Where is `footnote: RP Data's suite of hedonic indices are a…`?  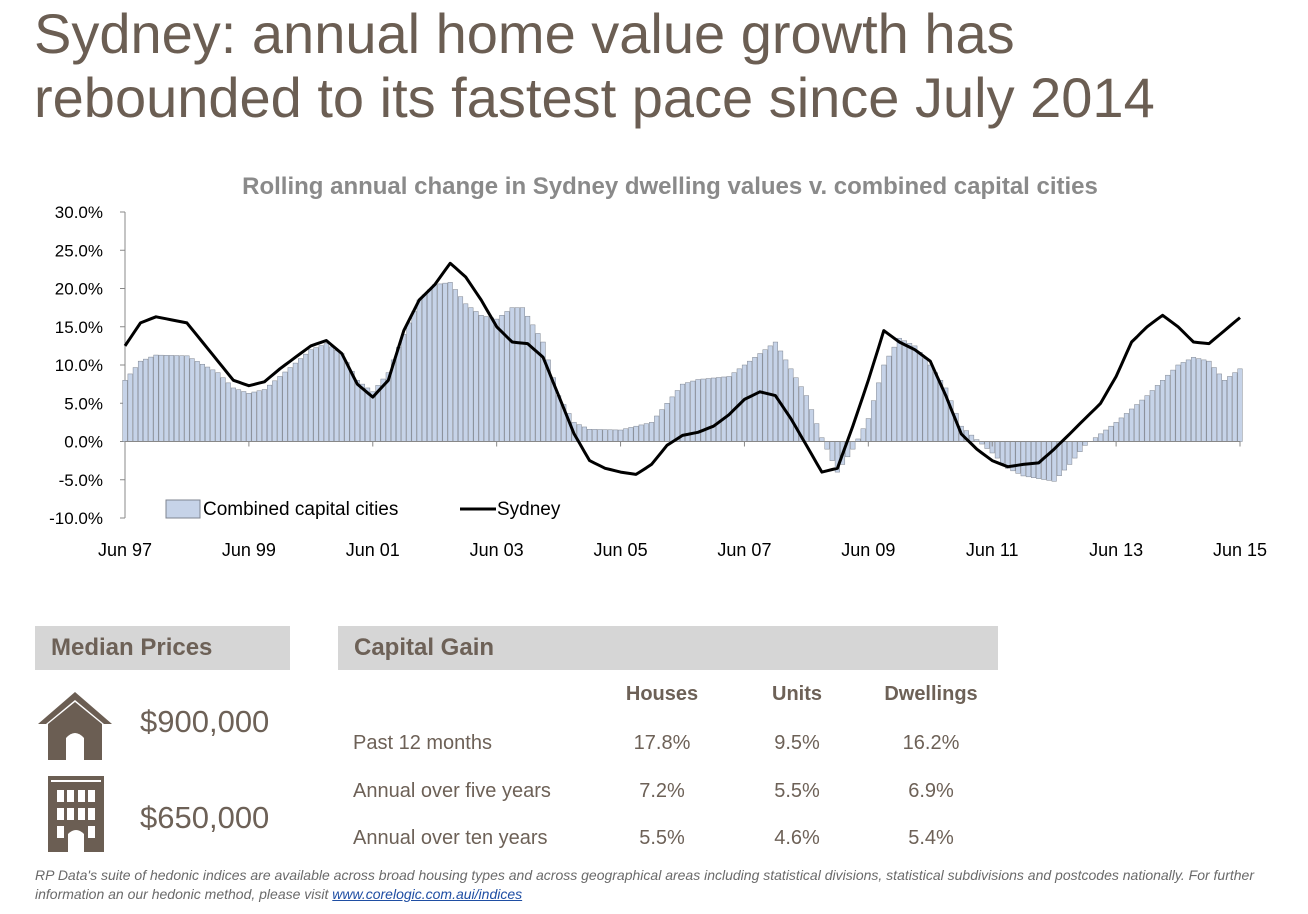
footnote: RP Data's suite of hedonic indices are a… is located at coordinates (665, 885).